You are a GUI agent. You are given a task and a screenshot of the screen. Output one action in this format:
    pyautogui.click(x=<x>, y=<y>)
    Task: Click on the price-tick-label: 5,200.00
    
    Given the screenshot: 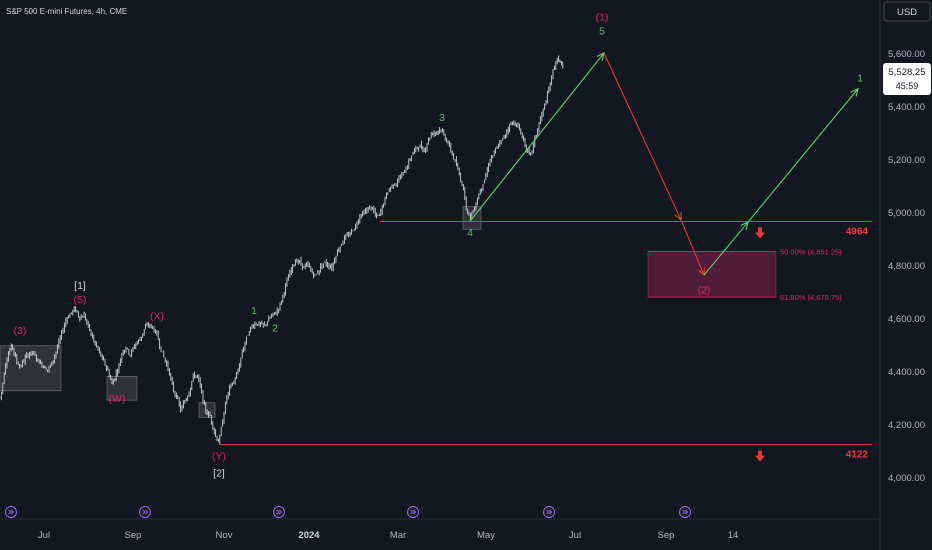 What is the action you would take?
    pyautogui.click(x=906, y=160)
    